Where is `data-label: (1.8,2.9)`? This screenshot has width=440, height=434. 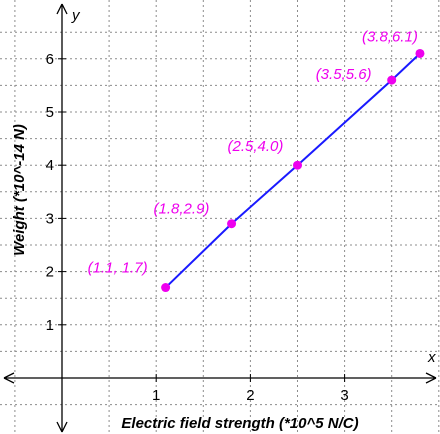 data-label: (1.8,2.9) is located at coordinates (182, 209).